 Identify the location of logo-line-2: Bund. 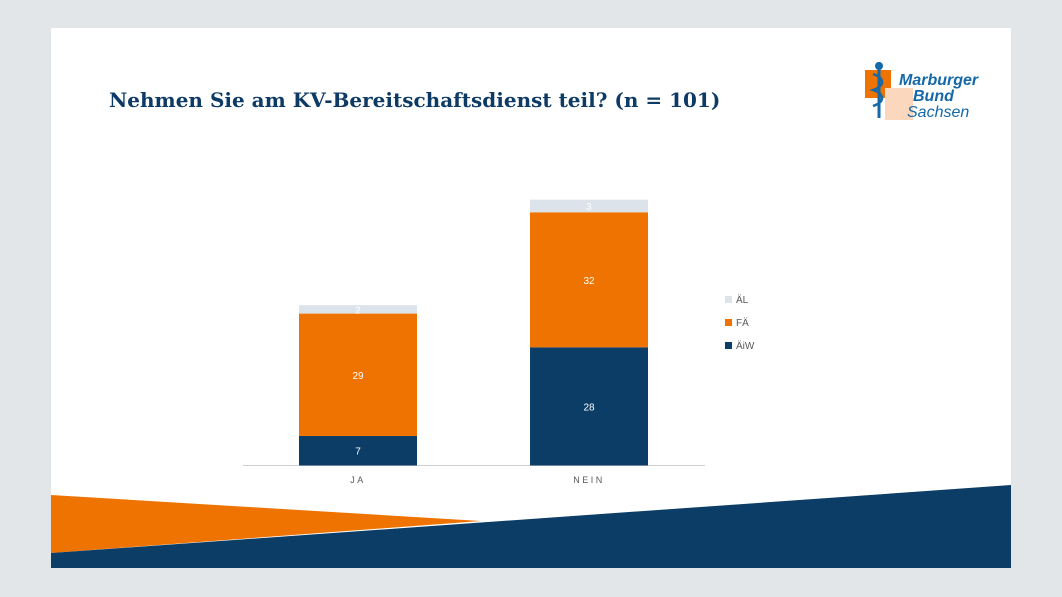
(933, 96).